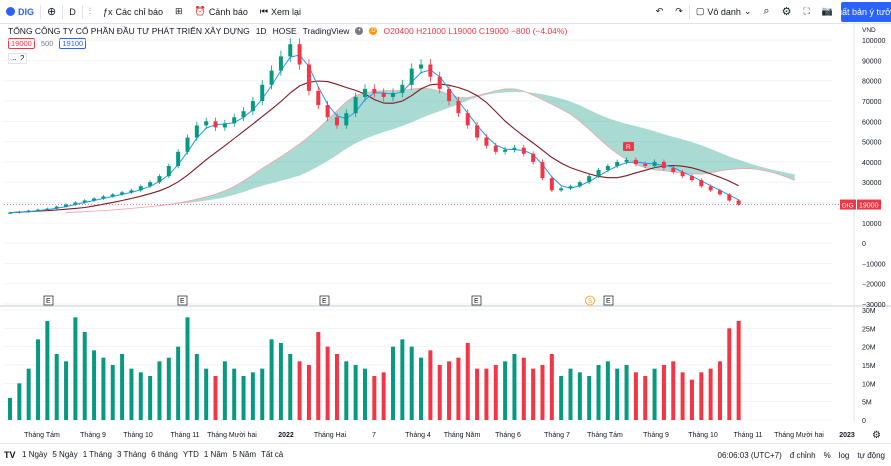 The width and height of the screenshot is (891, 466). What do you see at coordinates (179, 12) in the screenshot?
I see `templates-button: ⊞` at bounding box center [179, 12].